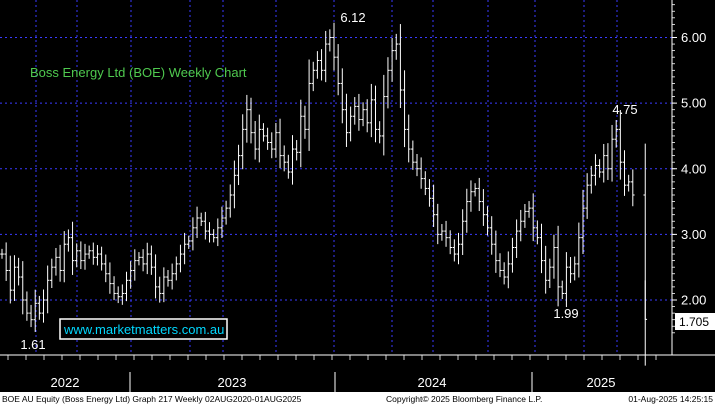  What do you see at coordinates (670, 399) in the screenshot?
I see `footer-right-text: 01-Aug-2025 14:25:15` at bounding box center [670, 399].